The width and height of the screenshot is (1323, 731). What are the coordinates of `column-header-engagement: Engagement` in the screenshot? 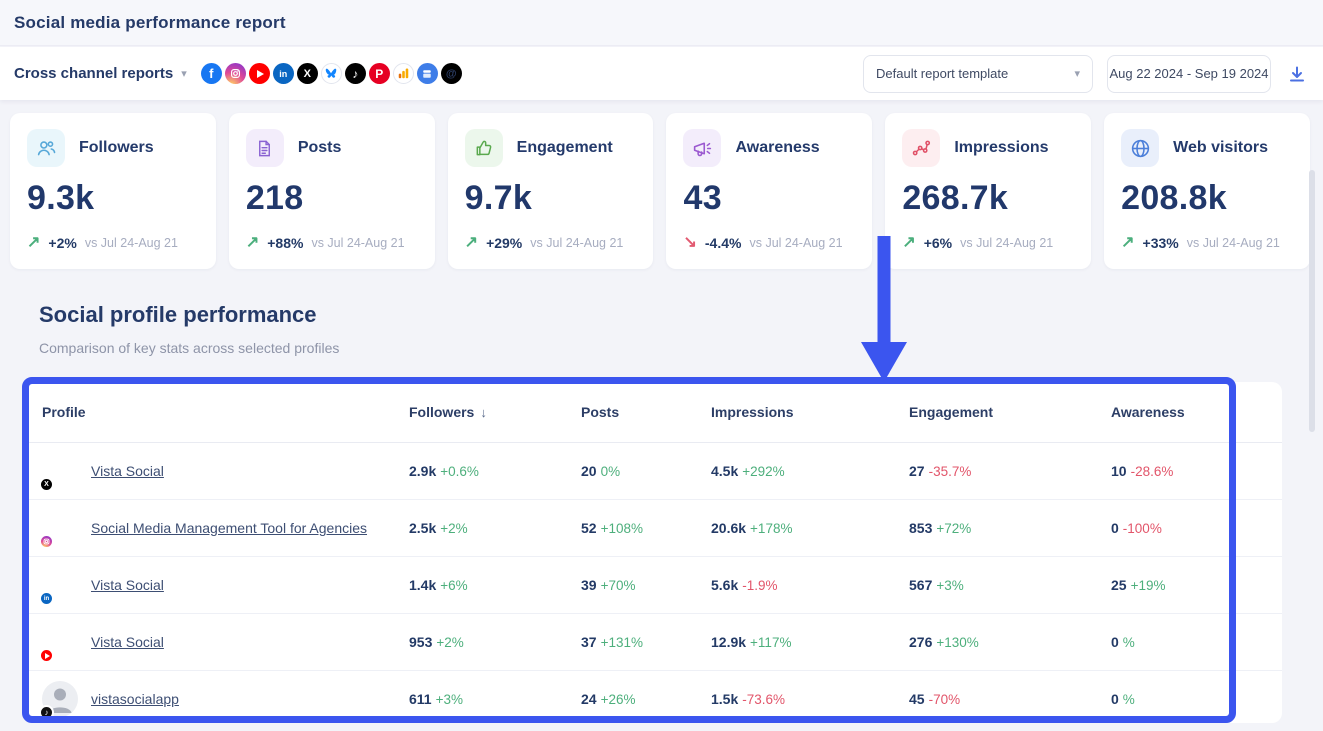 It's located at (951, 412).